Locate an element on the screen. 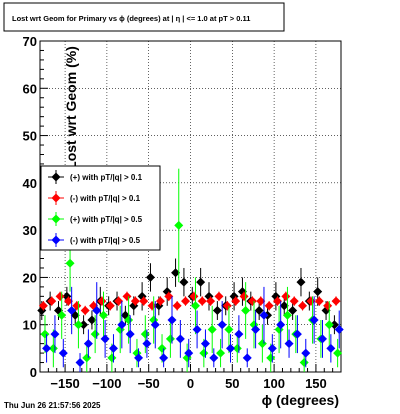  x-tick-label: 50 is located at coordinates (232, 383).